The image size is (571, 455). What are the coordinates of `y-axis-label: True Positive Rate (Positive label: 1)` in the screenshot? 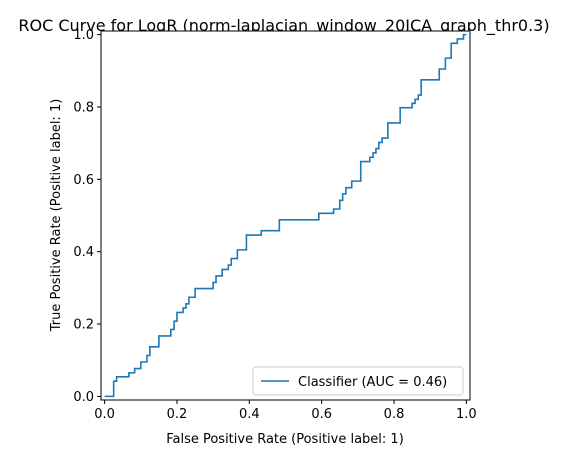 It's located at (56, 216).